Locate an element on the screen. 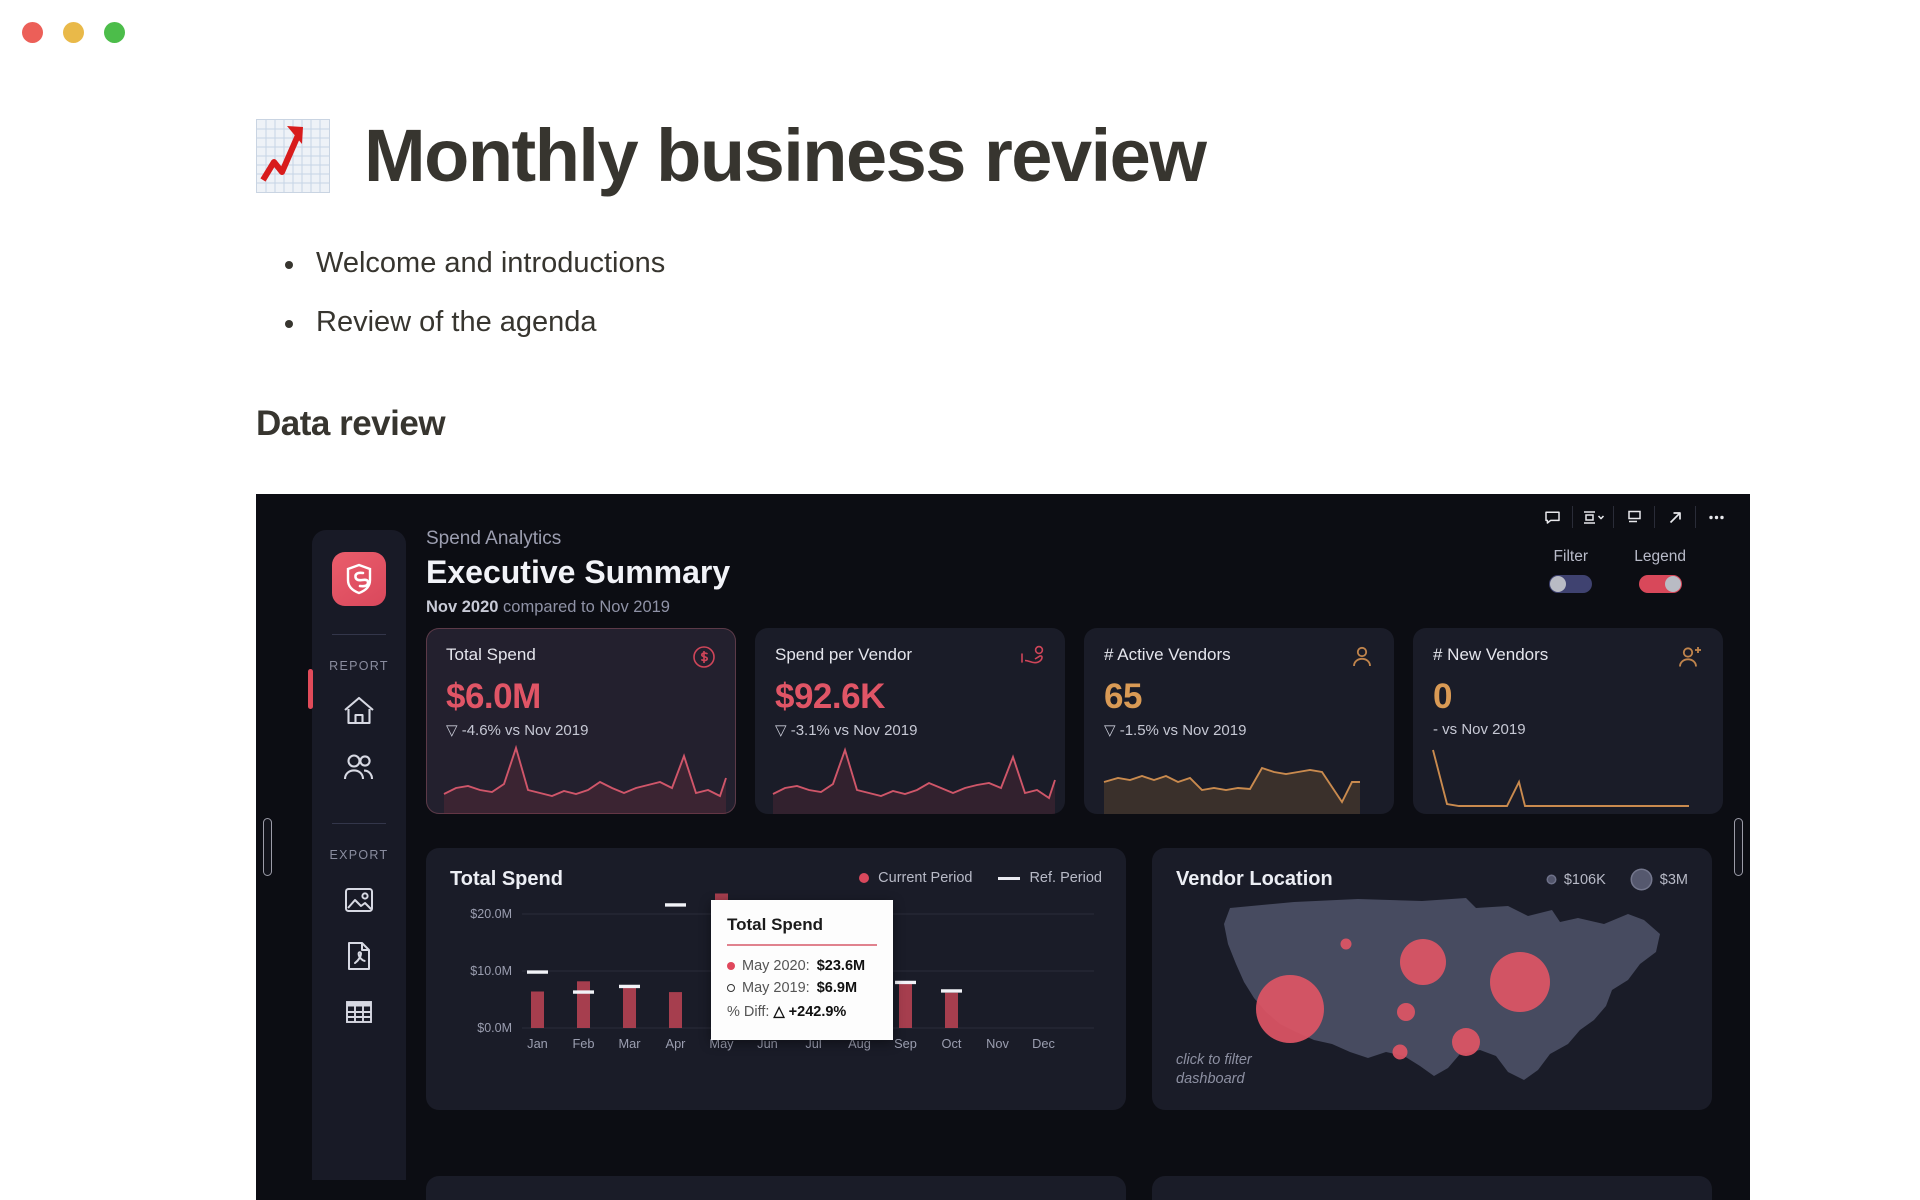  user-icon is located at coordinates (1362, 657).